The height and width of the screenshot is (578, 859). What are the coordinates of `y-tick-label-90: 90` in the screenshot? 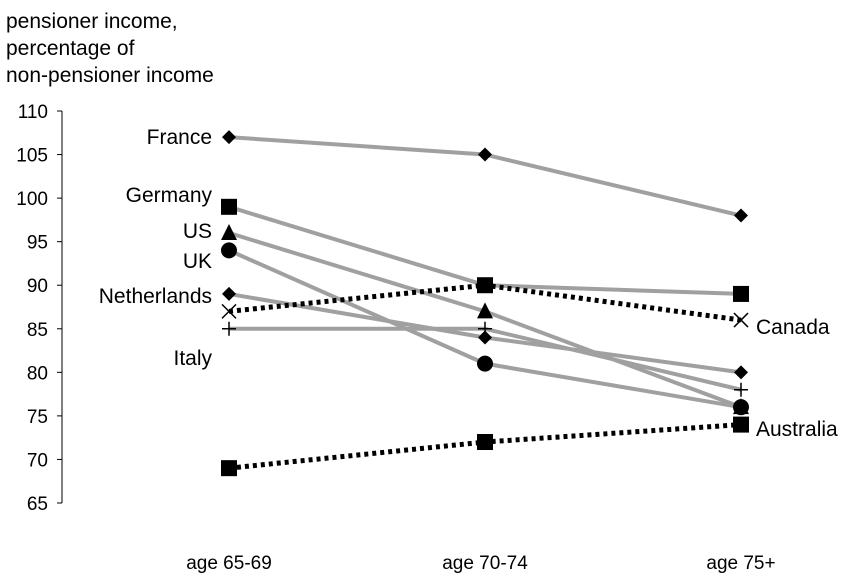 It's located at (37, 286).